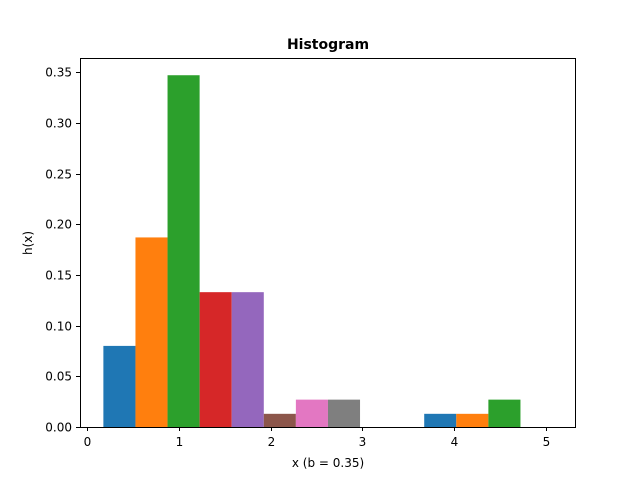 The width and height of the screenshot is (640, 480). Describe the element at coordinates (317, 438) in the screenshot. I see `x-axis-ticks: 0 1 2 3 4 5` at that location.